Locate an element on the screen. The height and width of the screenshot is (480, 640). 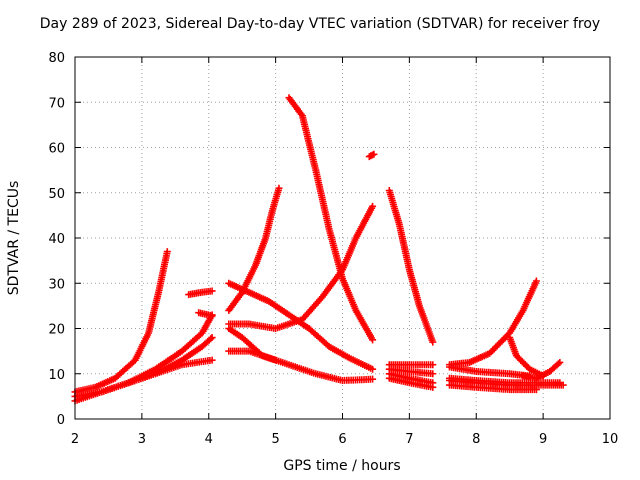
y-axis-label: SDTVAR / TECUs is located at coordinates (14, 238).